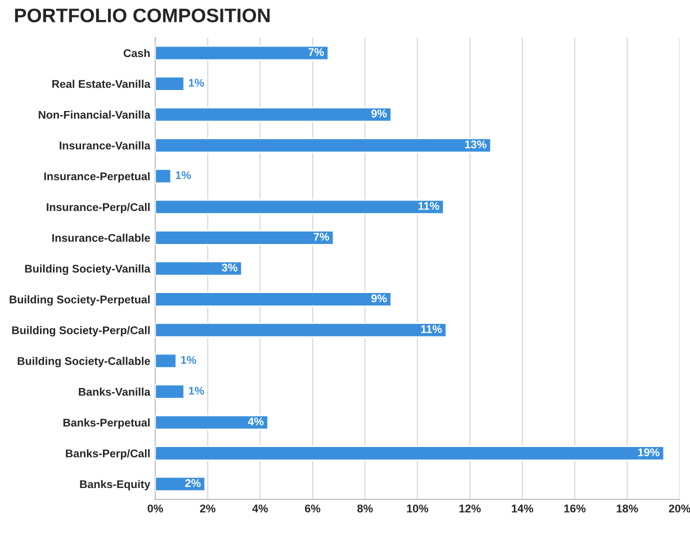 This screenshot has height=537, width=690. Describe the element at coordinates (114, 392) in the screenshot. I see `y-tick-label: Banks-Vanilla` at that location.